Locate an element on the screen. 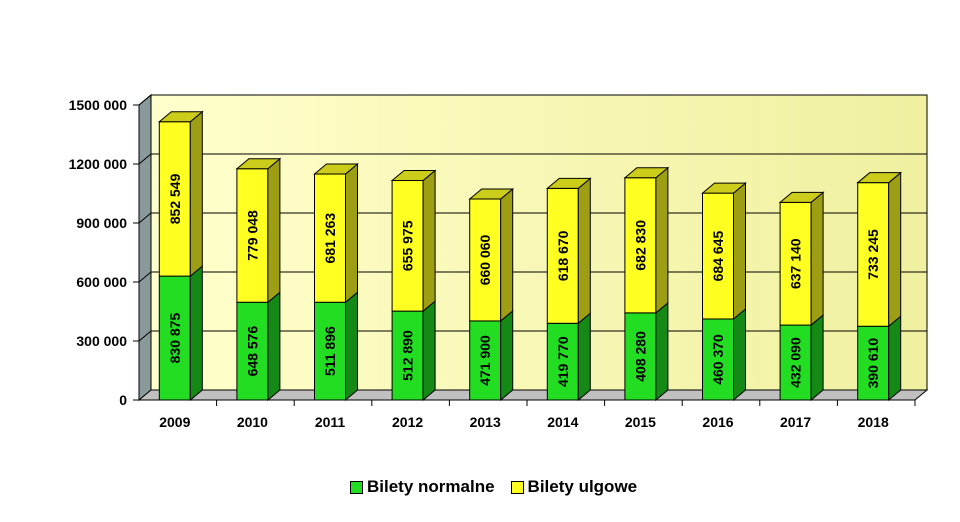  x-tick-label: 2014 is located at coordinates (562, 422).